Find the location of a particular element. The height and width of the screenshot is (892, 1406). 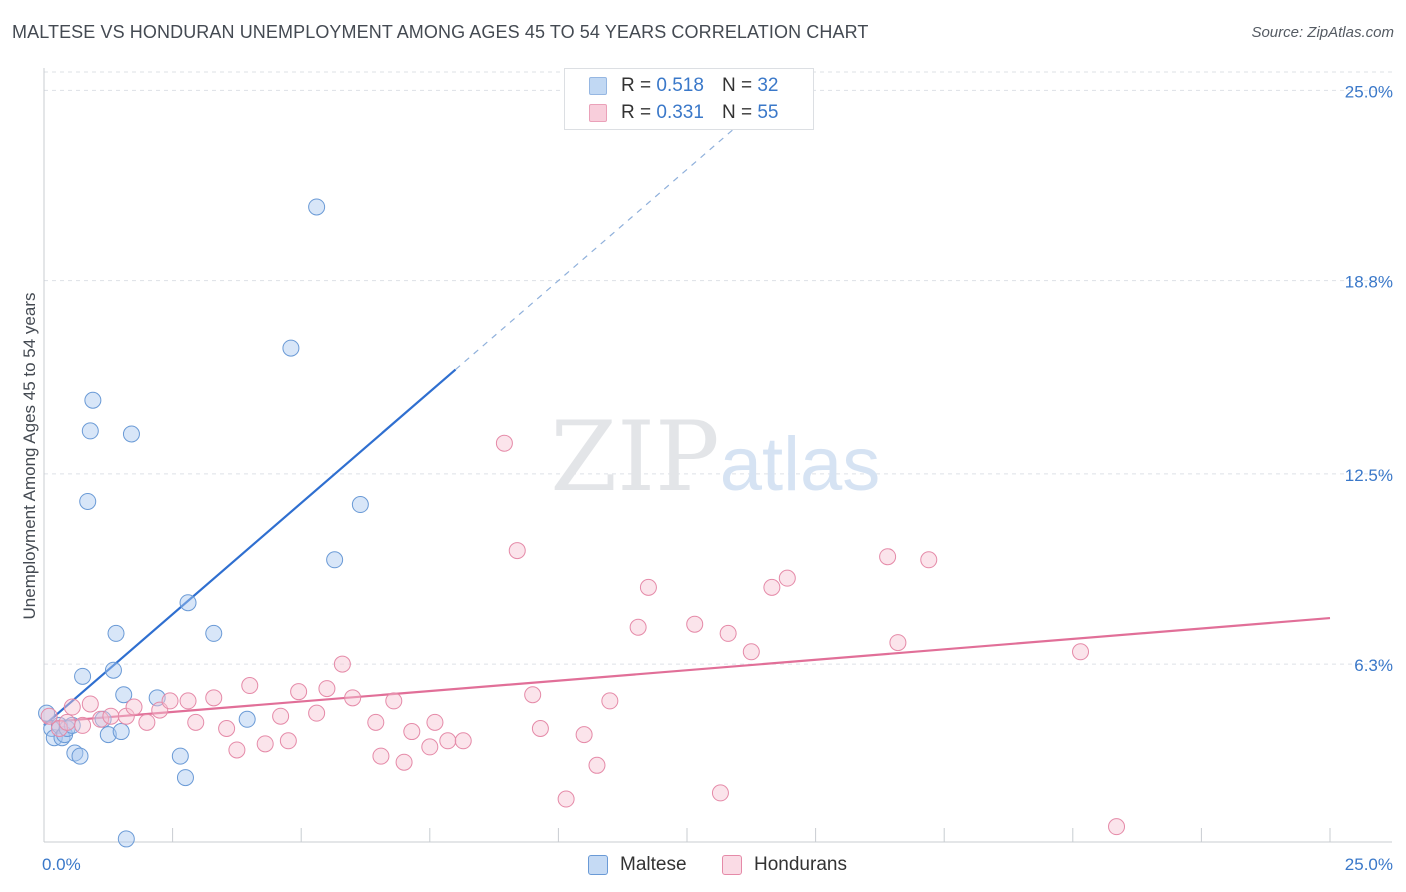

y-tick-label: 12.5% is located at coordinates (1369, 475).